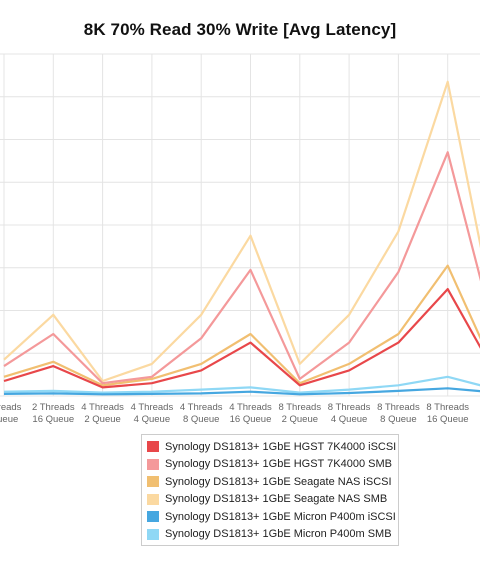  I want to click on legend-item: Synology DS1813+ 1GbE Micron P400m iSCSI, so click(272, 517).